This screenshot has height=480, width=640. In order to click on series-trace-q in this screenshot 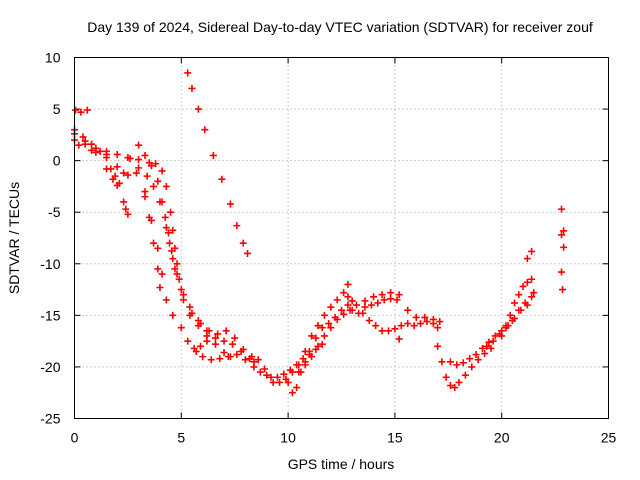, I will do `click(372, 305)`.